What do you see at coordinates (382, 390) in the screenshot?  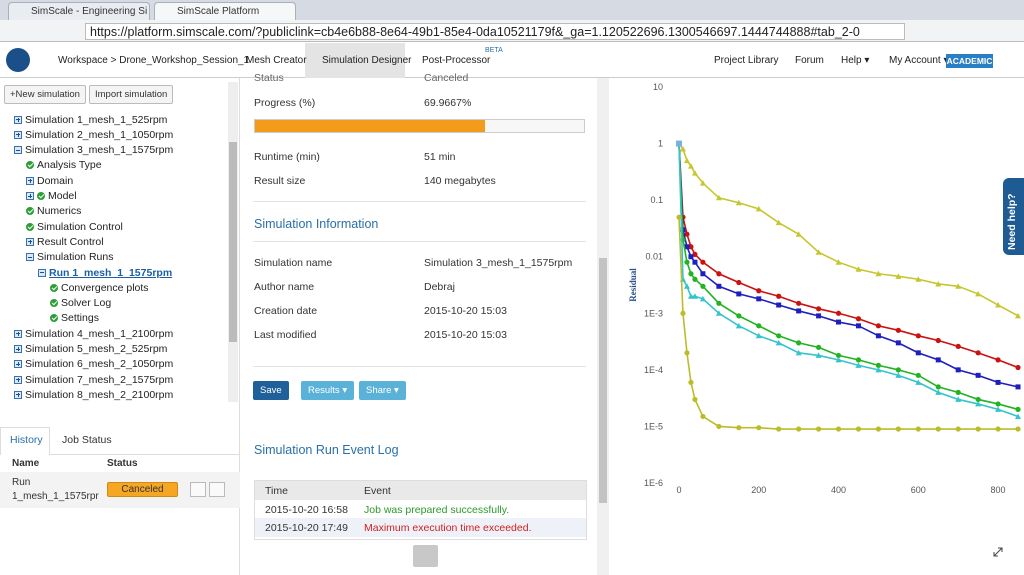 I see `action-button: Share ▾` at bounding box center [382, 390].